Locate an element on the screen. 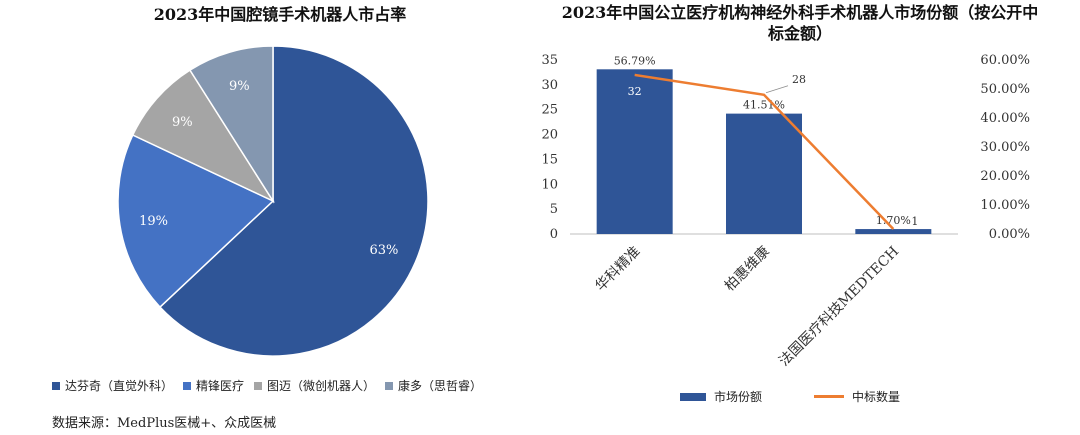 The height and width of the screenshot is (435, 1080). right-axis-tick-label: 10.00% is located at coordinates (1005, 205).